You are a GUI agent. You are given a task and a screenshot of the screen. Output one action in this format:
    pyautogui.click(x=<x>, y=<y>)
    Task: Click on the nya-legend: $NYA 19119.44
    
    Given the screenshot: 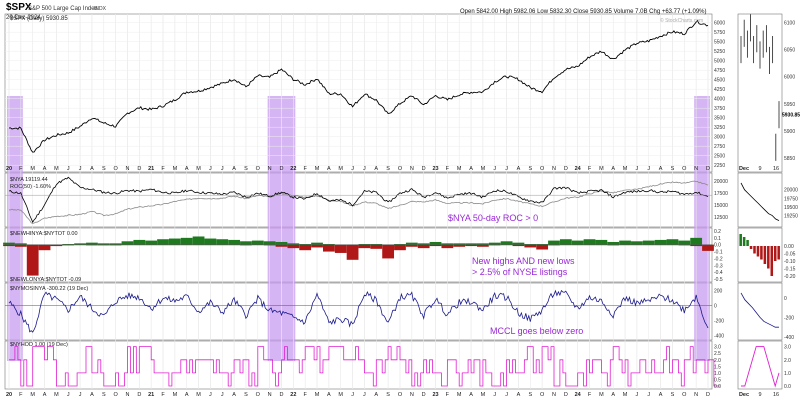 What is the action you would take?
    pyautogui.click(x=29, y=180)
    